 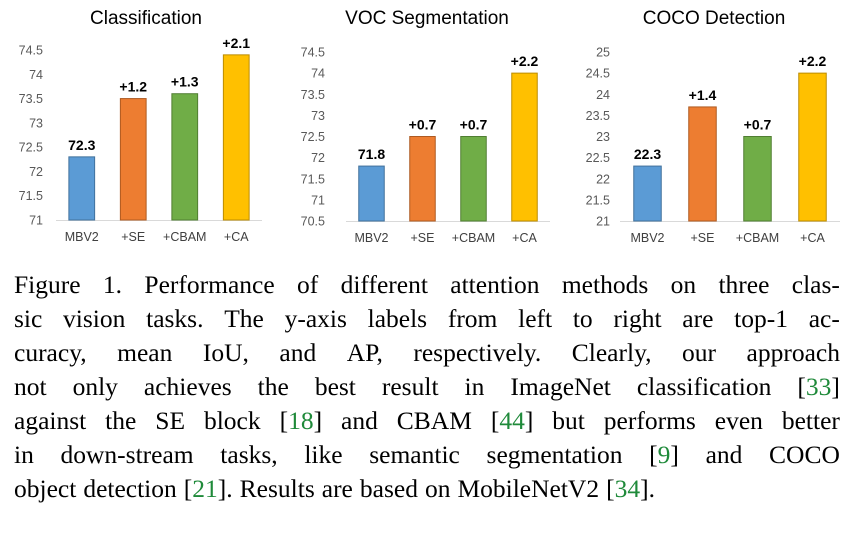 I want to click on caption-word: AP,, so click(x=364, y=352).